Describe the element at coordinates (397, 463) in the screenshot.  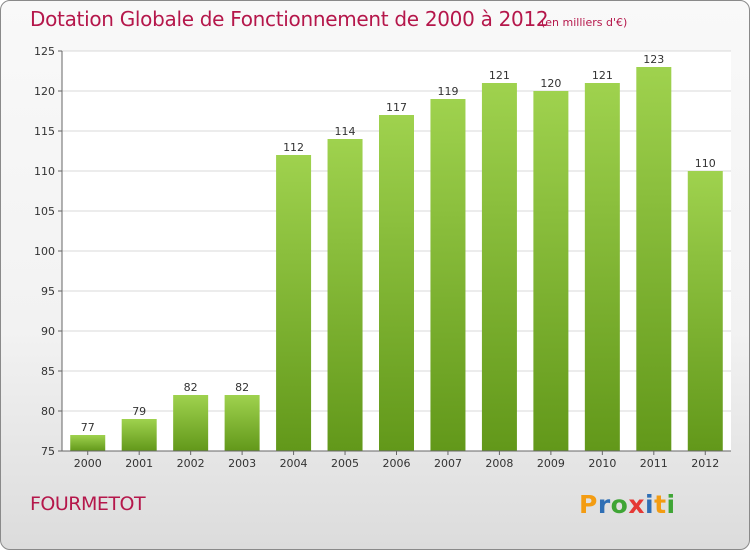
I see `x-tick-label: 2006` at that location.